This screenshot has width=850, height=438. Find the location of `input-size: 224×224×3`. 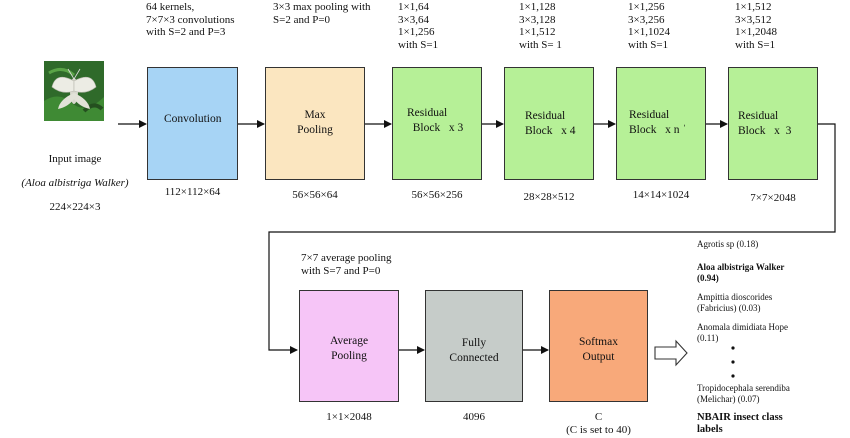

input-size: 224×224×3 is located at coordinates (75, 207).